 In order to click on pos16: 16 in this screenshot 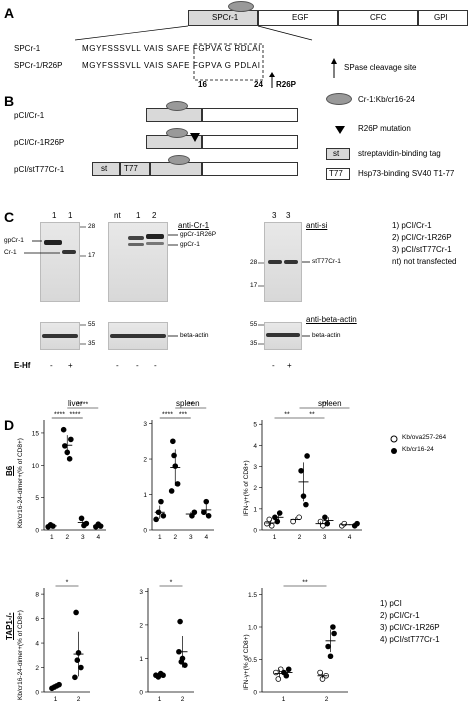, I will do `click(202, 84)`.